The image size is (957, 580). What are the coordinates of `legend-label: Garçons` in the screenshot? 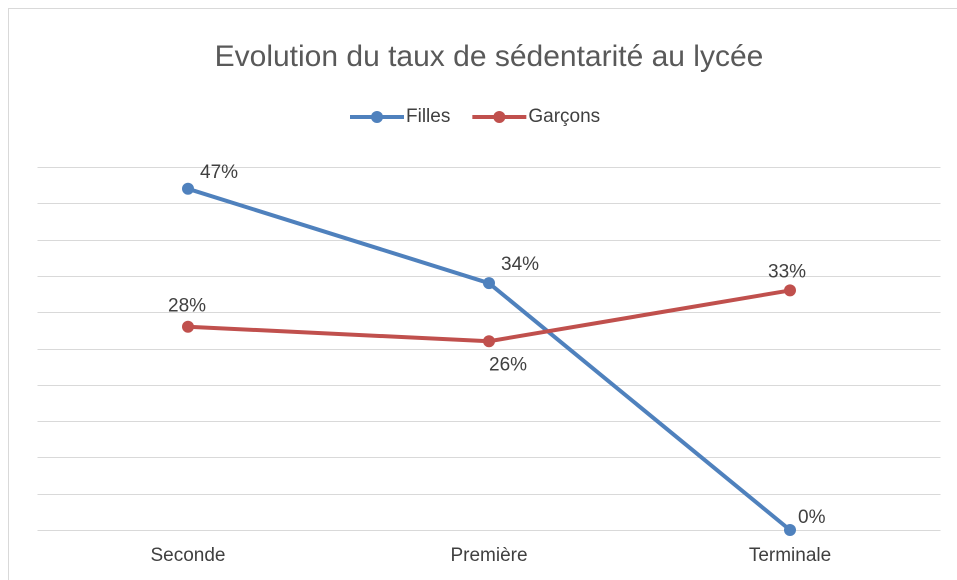 It's located at (564, 116).